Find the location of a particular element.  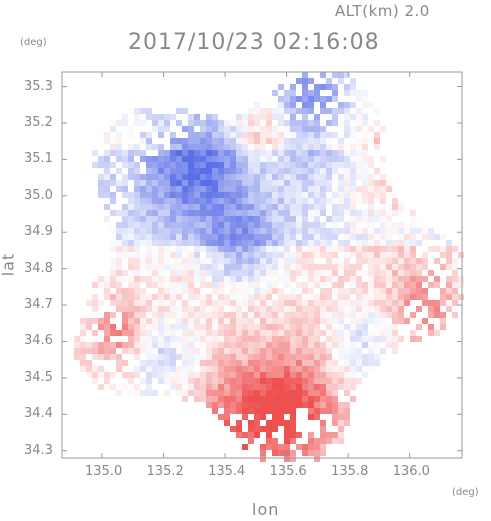

y-tick-label-4: 34.7 is located at coordinates (38, 305).